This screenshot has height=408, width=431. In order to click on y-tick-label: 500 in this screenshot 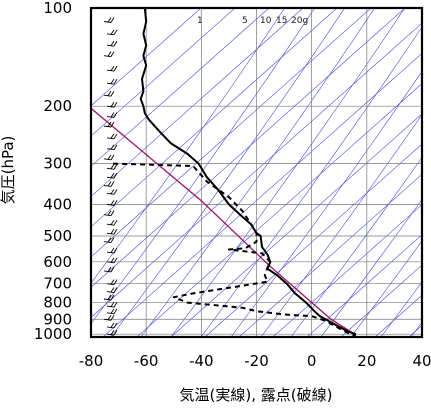, I will do `click(57, 236)`.